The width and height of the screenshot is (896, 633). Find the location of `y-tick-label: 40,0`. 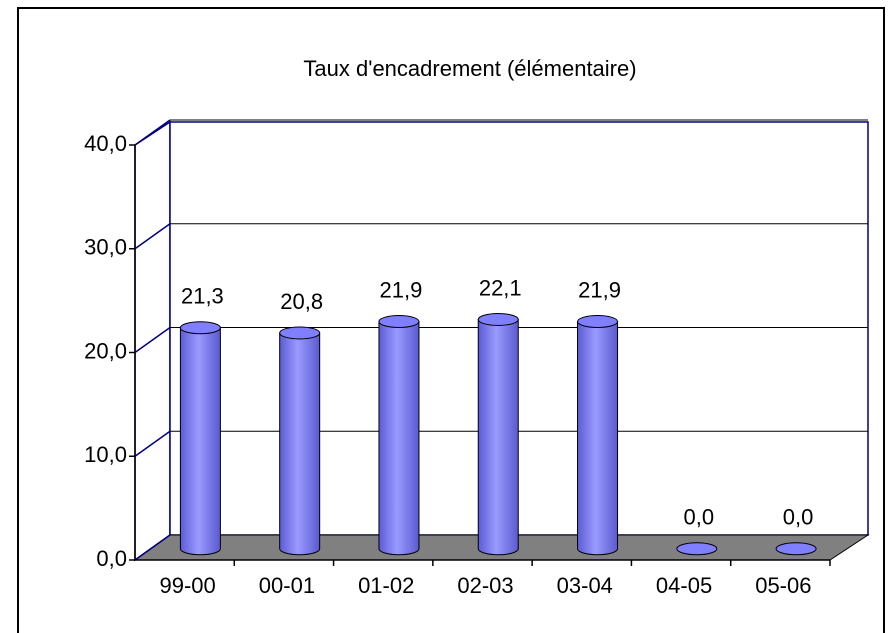

y-tick-label: 40,0 is located at coordinates (105, 143).